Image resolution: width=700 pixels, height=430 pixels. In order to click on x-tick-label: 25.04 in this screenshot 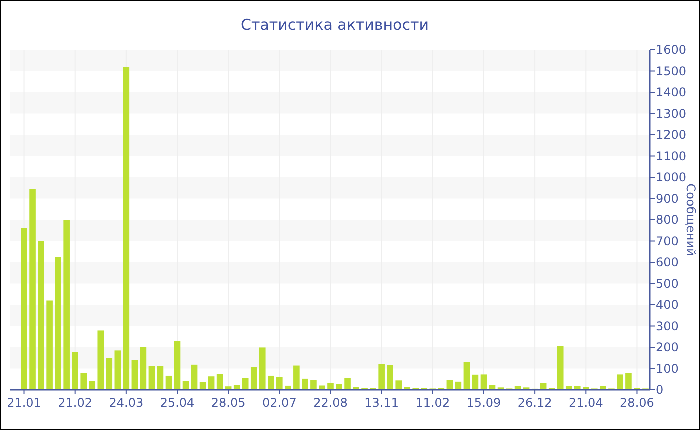, I will do `click(177, 403)`.